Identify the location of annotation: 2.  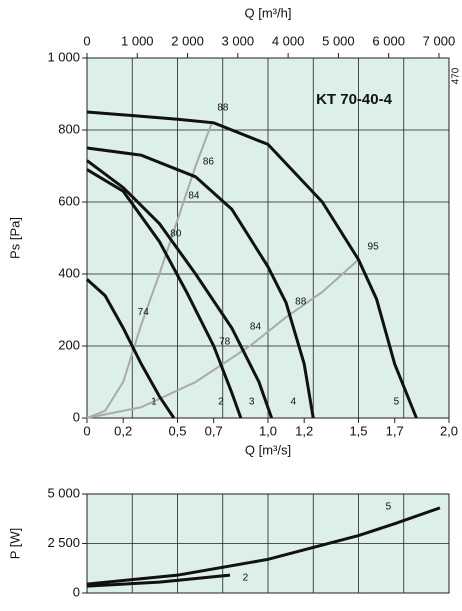
(246, 578).